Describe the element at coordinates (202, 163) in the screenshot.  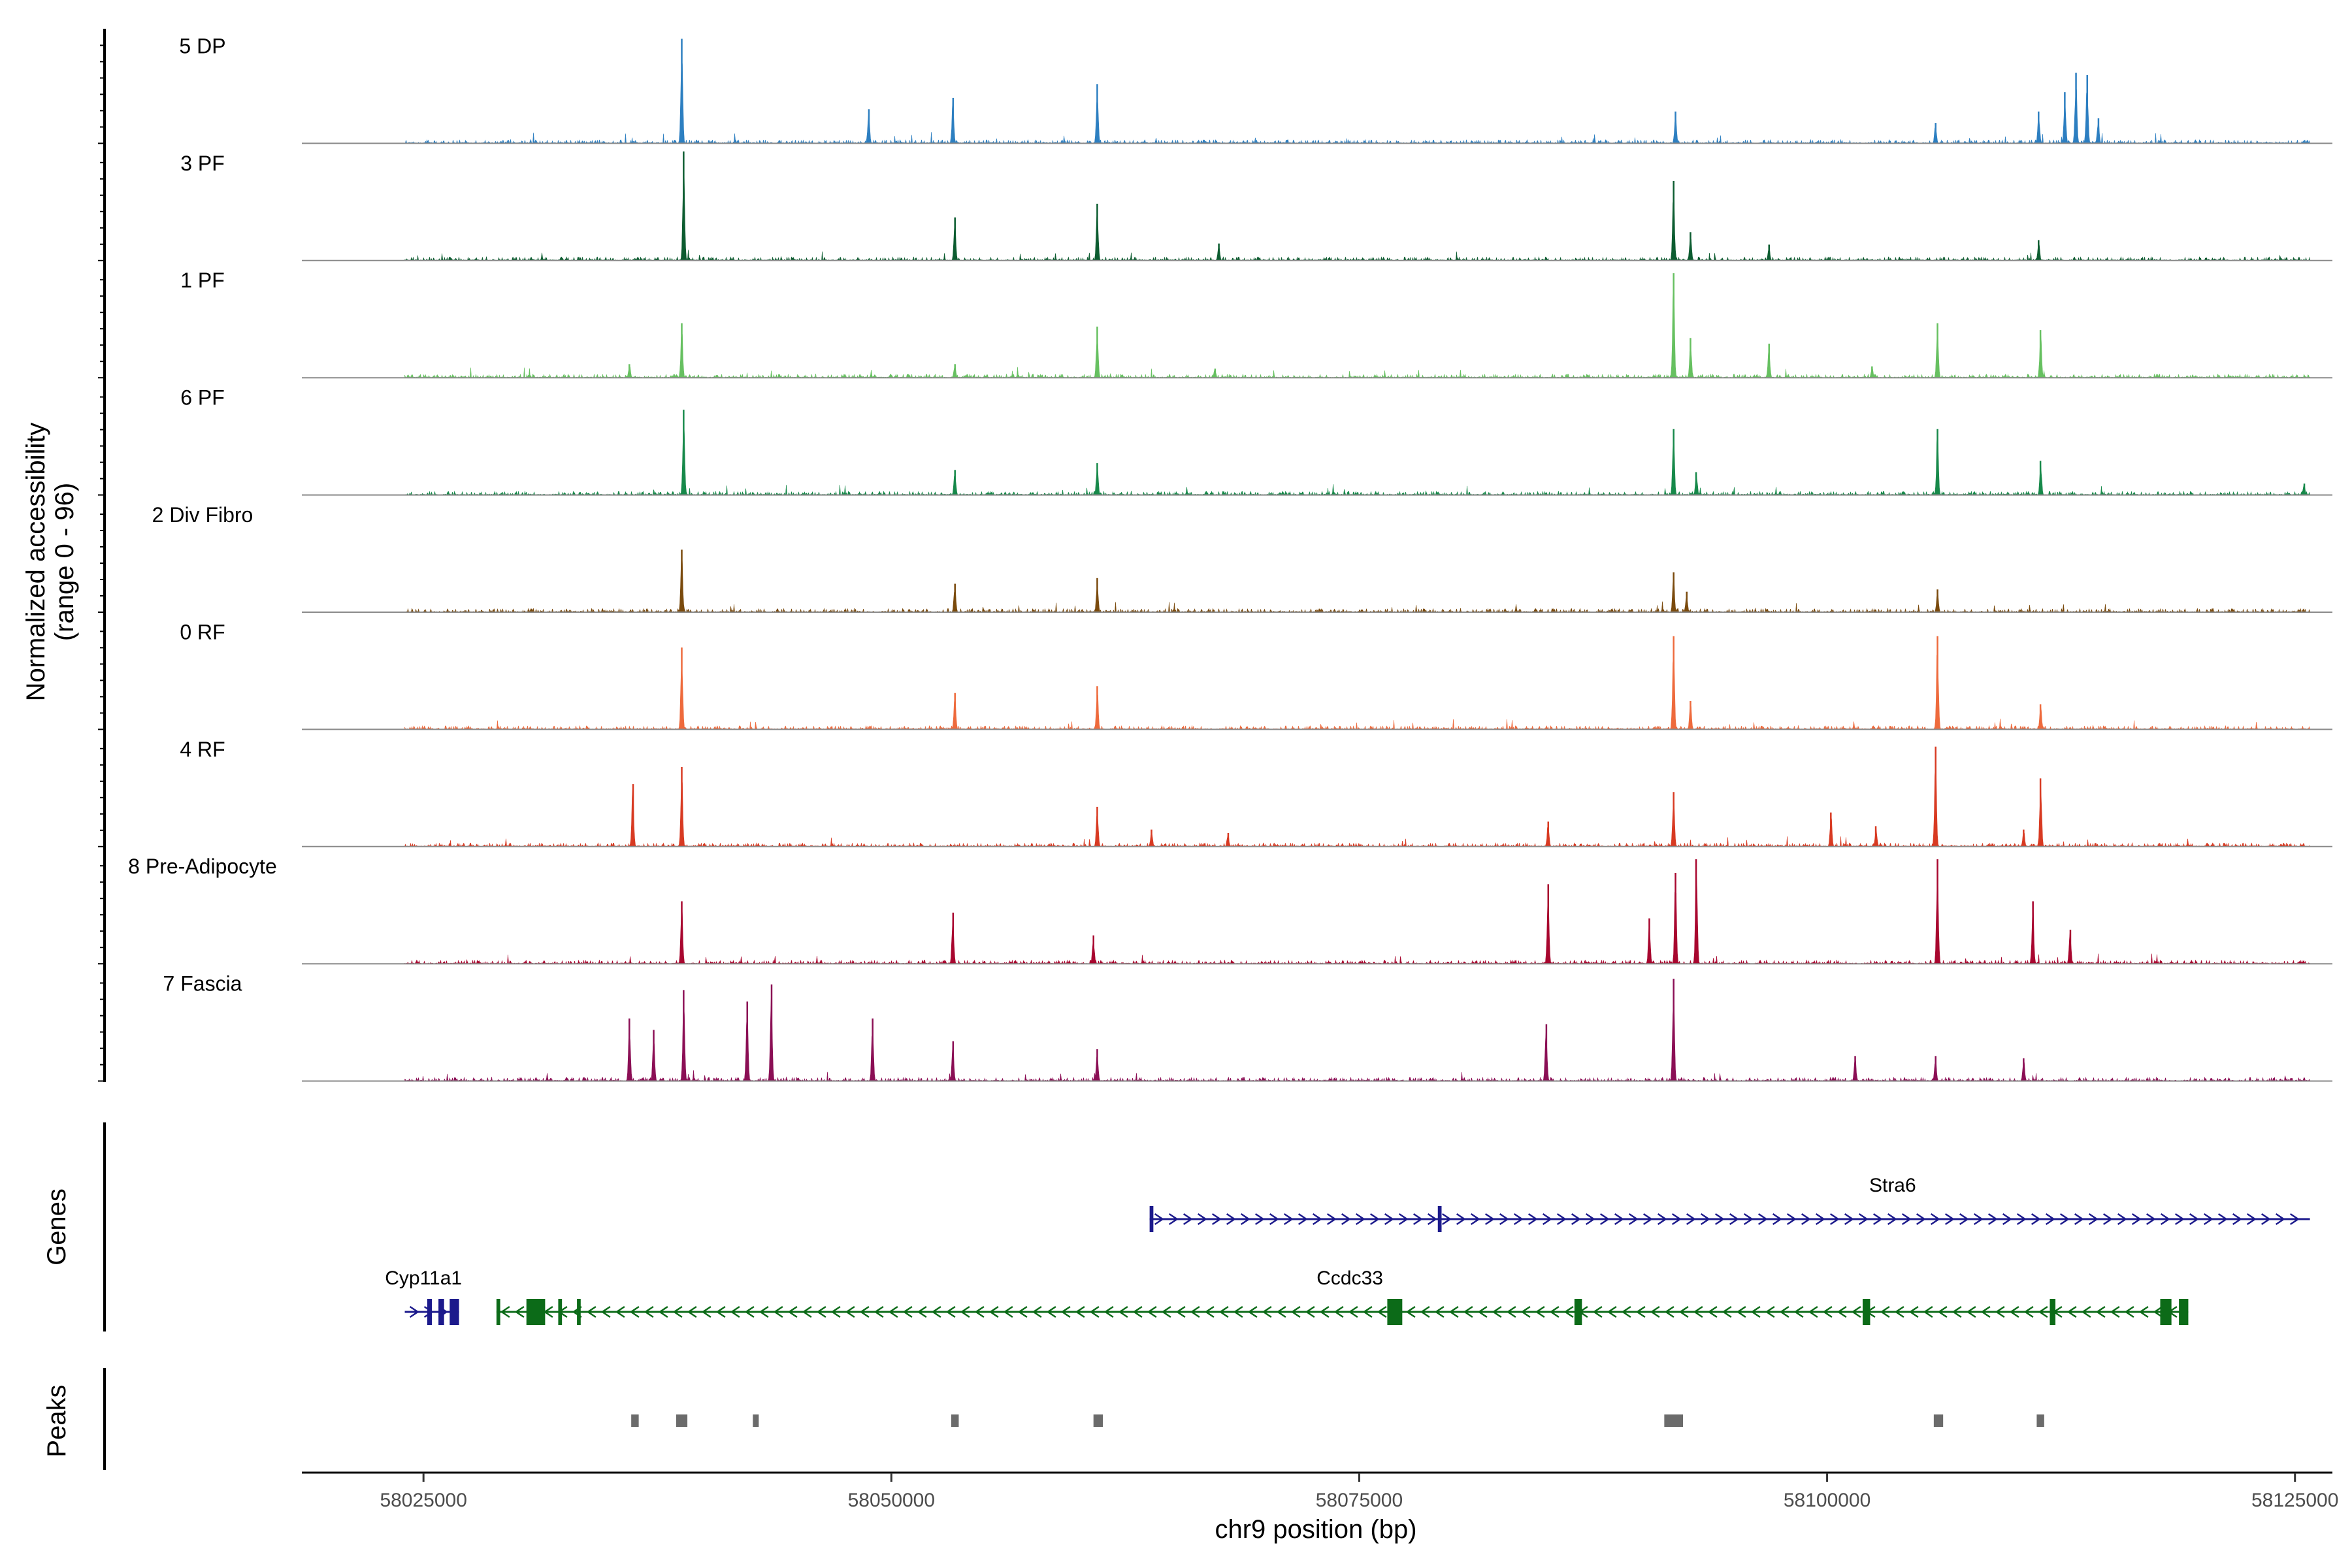
I see `track-label: 3 PF` at that location.